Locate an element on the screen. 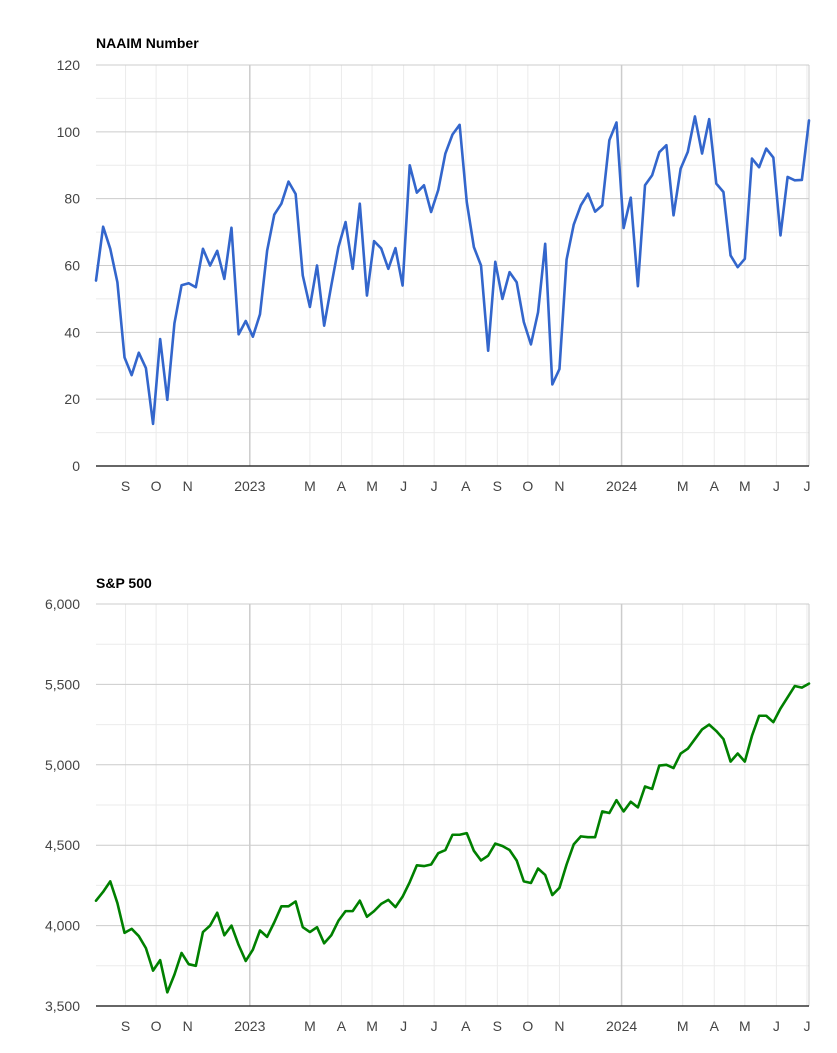 Image resolution: width=837 pixels, height=1053 pixels. y-tick-label: 20 is located at coordinates (72, 399).